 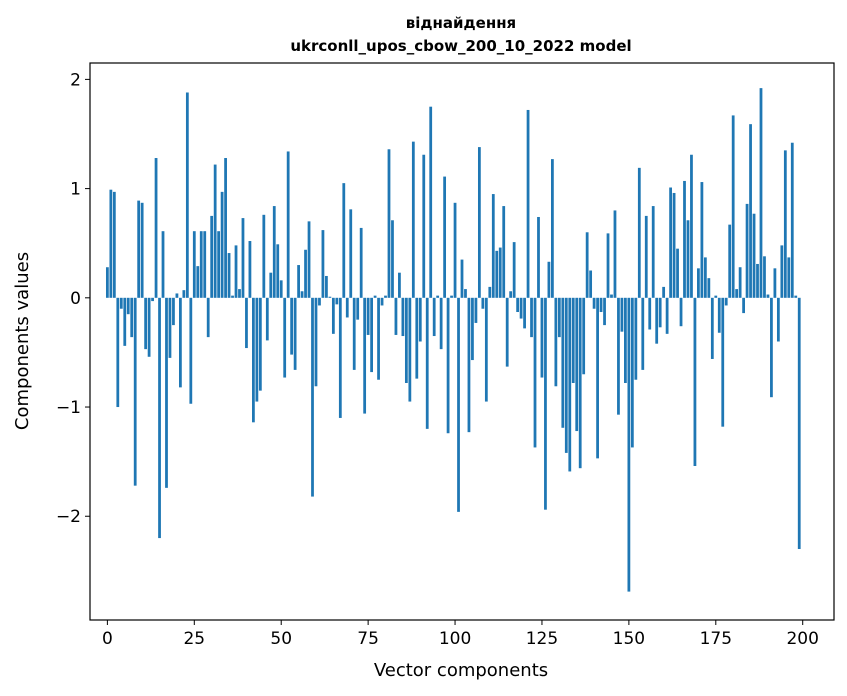 What do you see at coordinates (716, 639) in the screenshot?
I see `x-tick-label: 175` at bounding box center [716, 639].